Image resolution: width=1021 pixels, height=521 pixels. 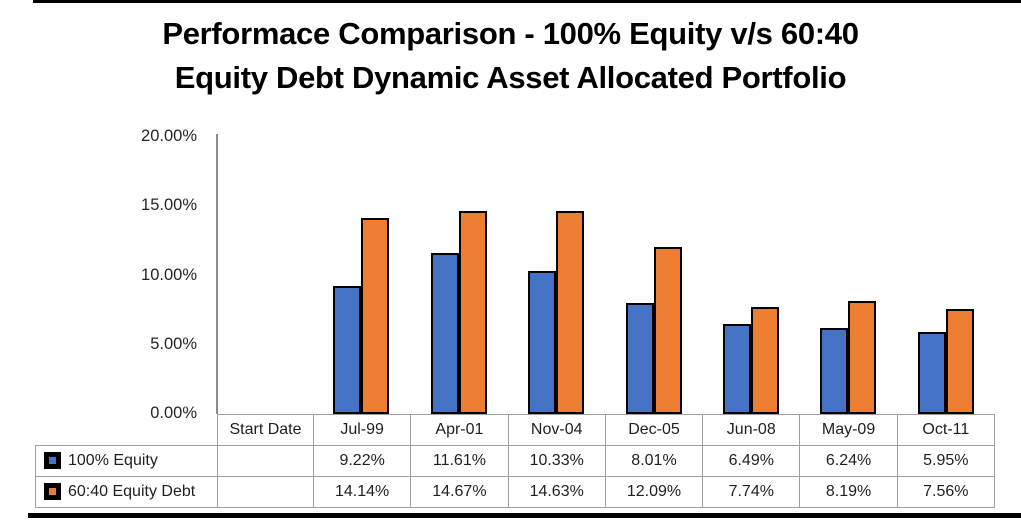 What do you see at coordinates (132, 491) in the screenshot?
I see `legend-label-60-40-equity-debt: 60:40 Equity Debt` at bounding box center [132, 491].